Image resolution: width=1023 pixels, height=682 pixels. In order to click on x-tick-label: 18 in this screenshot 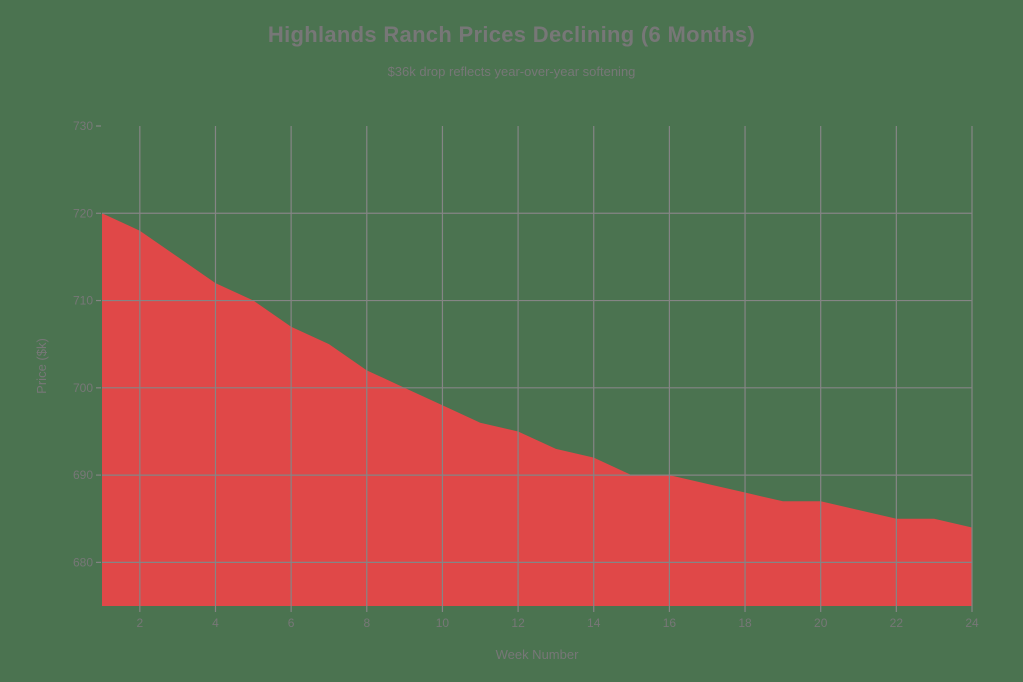, I will do `click(745, 623)`.